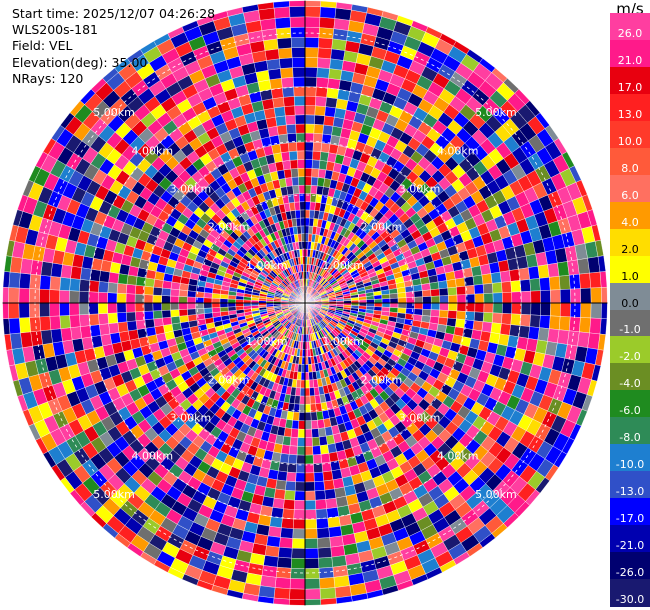 This screenshot has width=650, height=610. What do you see at coordinates (630, 546) in the screenshot?
I see `colorbar-tick-label: -21.0` at bounding box center [630, 546].